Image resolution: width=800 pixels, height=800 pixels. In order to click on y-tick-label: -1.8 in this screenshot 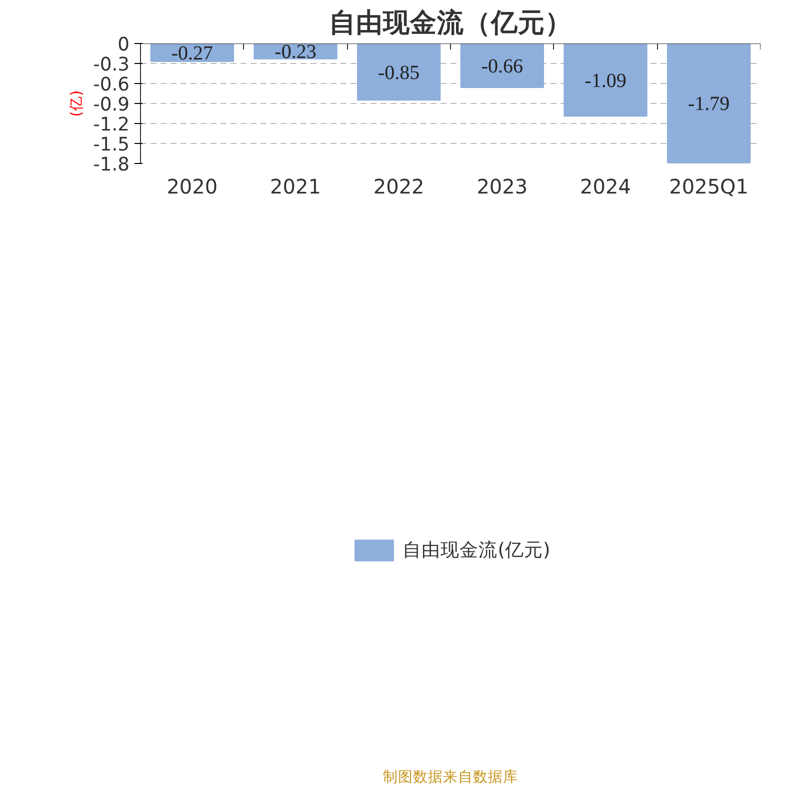, I will do `click(111, 165)`.